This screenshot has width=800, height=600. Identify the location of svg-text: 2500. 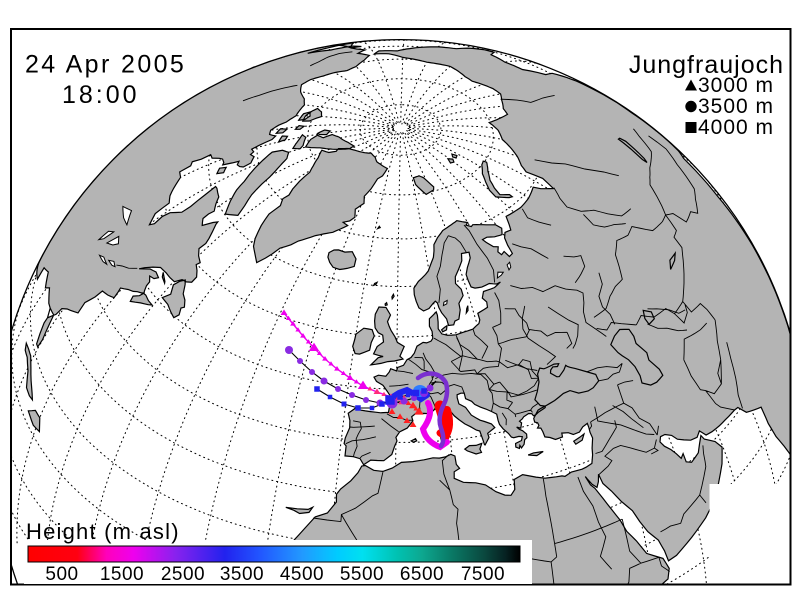
(183, 574).